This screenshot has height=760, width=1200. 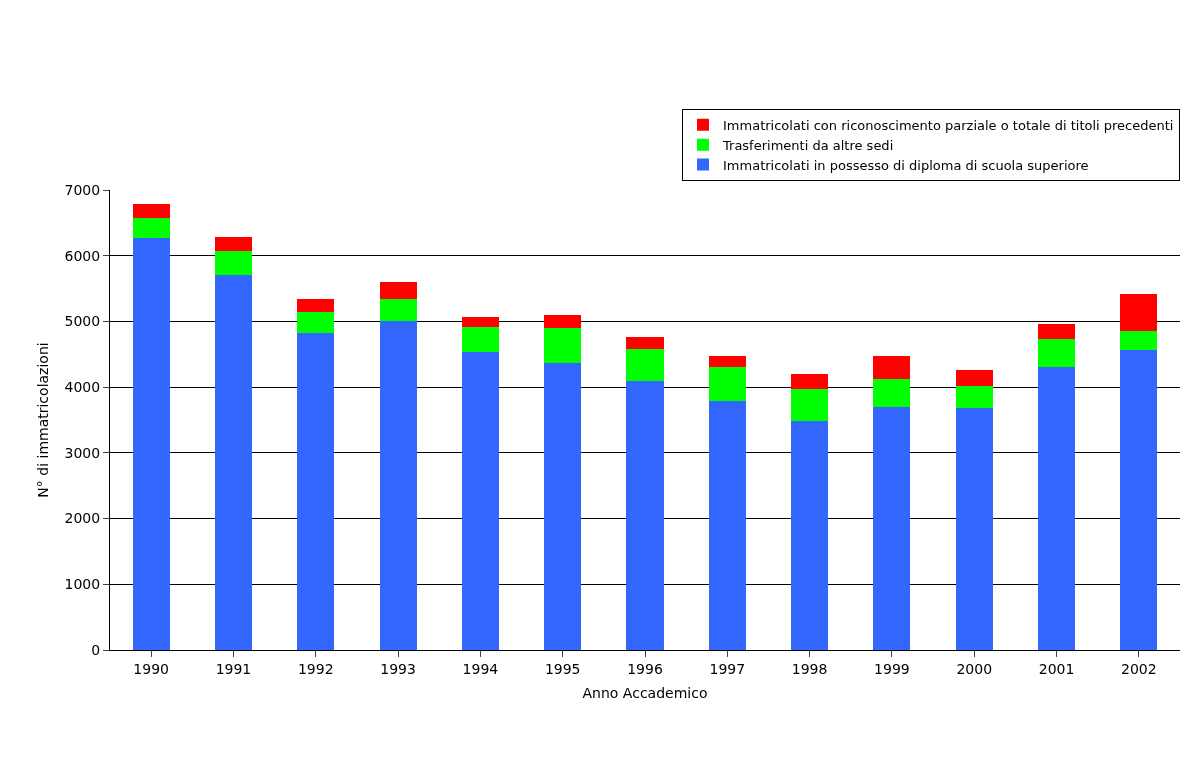 What do you see at coordinates (43, 420) in the screenshot?
I see `y-axis-title: N° di immatricolazioni` at bounding box center [43, 420].